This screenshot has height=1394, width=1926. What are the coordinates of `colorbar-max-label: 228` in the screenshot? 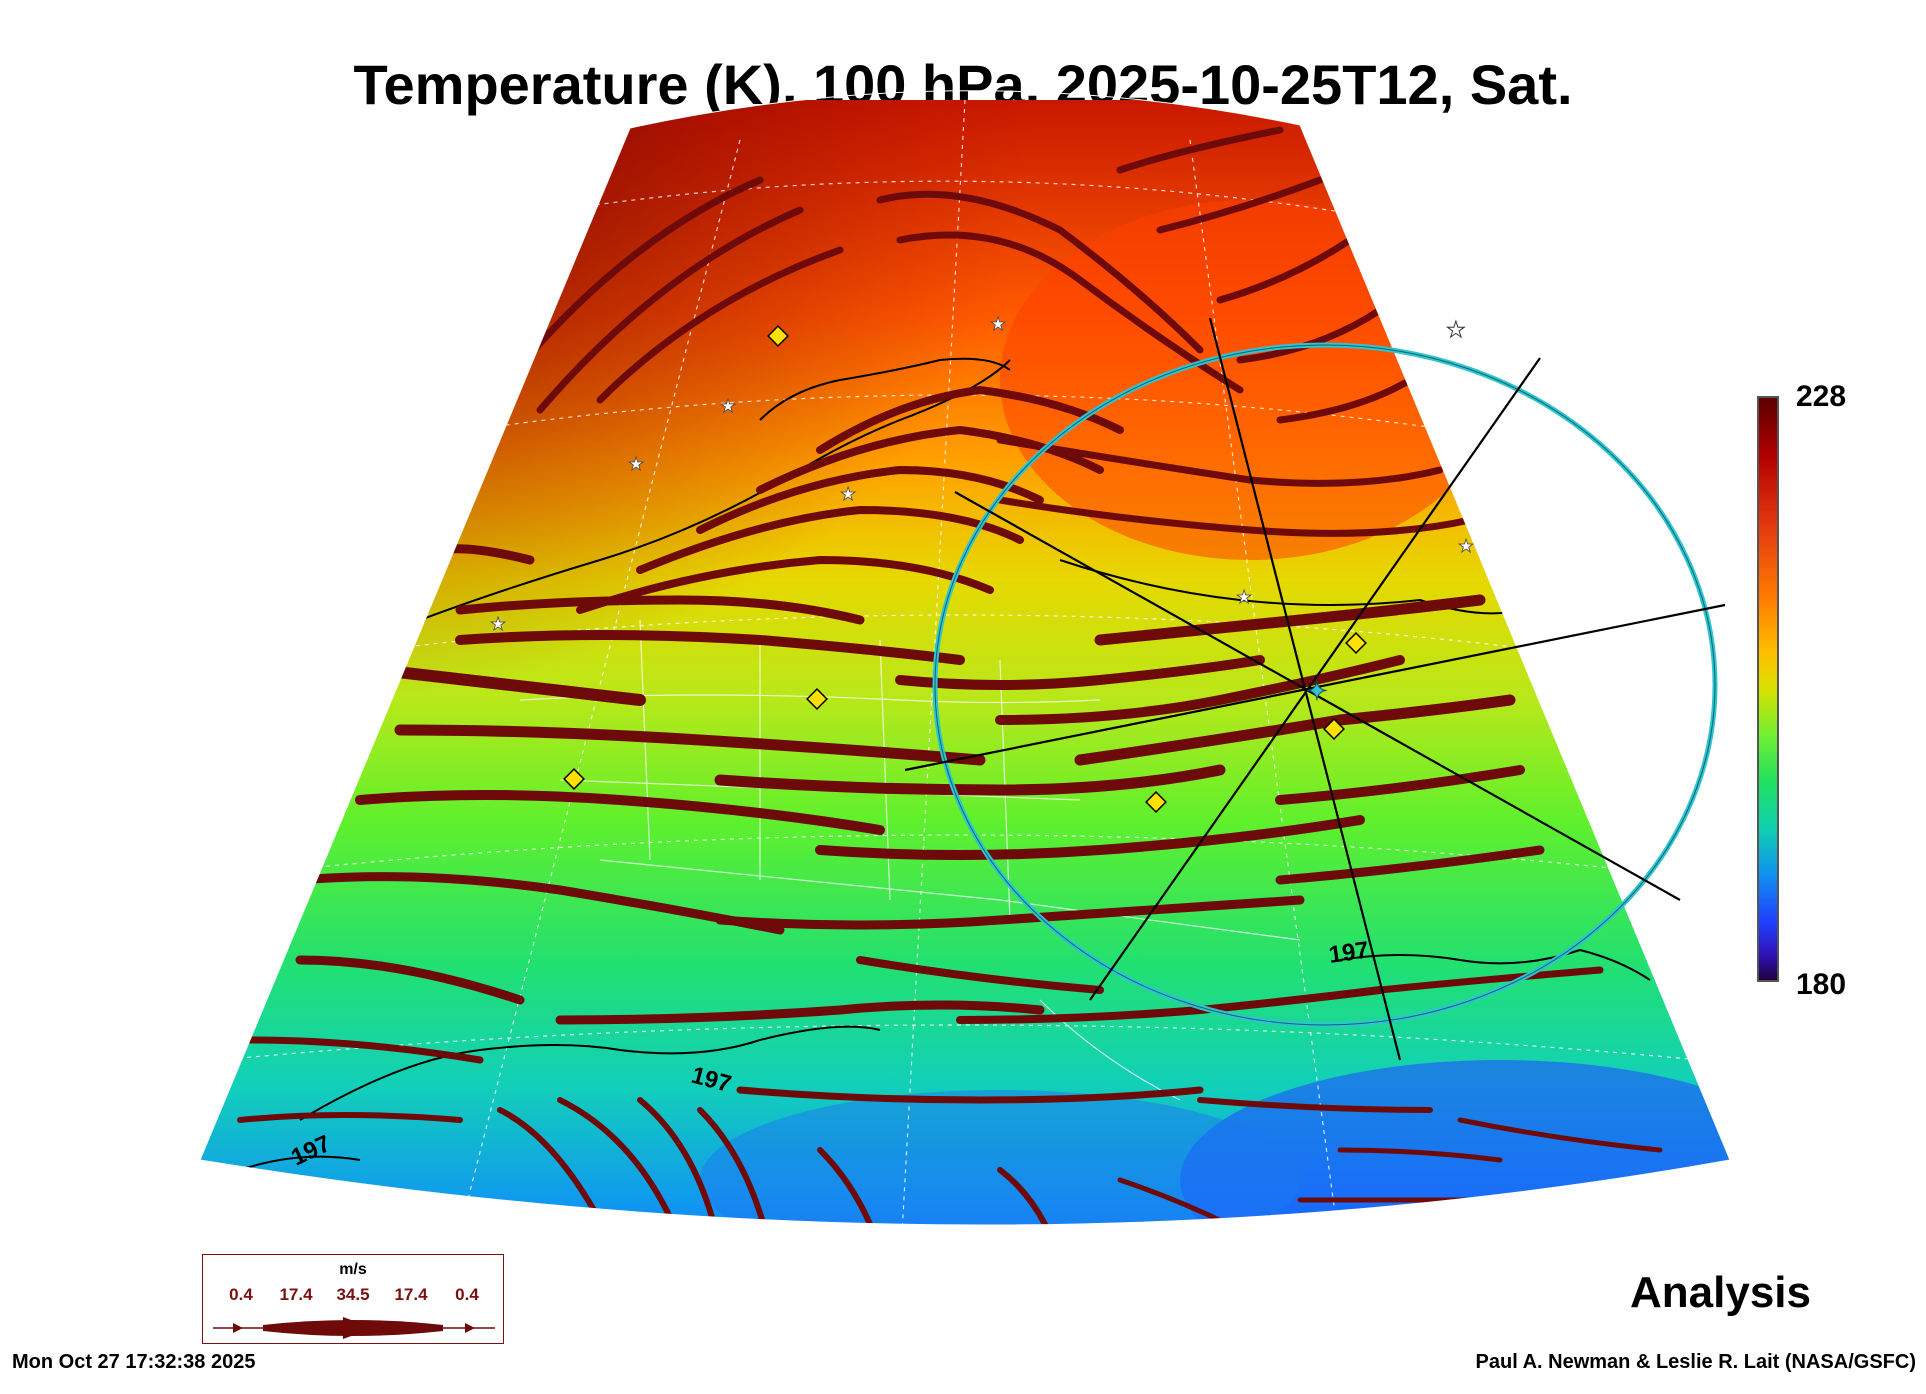 It's located at (1821, 396).